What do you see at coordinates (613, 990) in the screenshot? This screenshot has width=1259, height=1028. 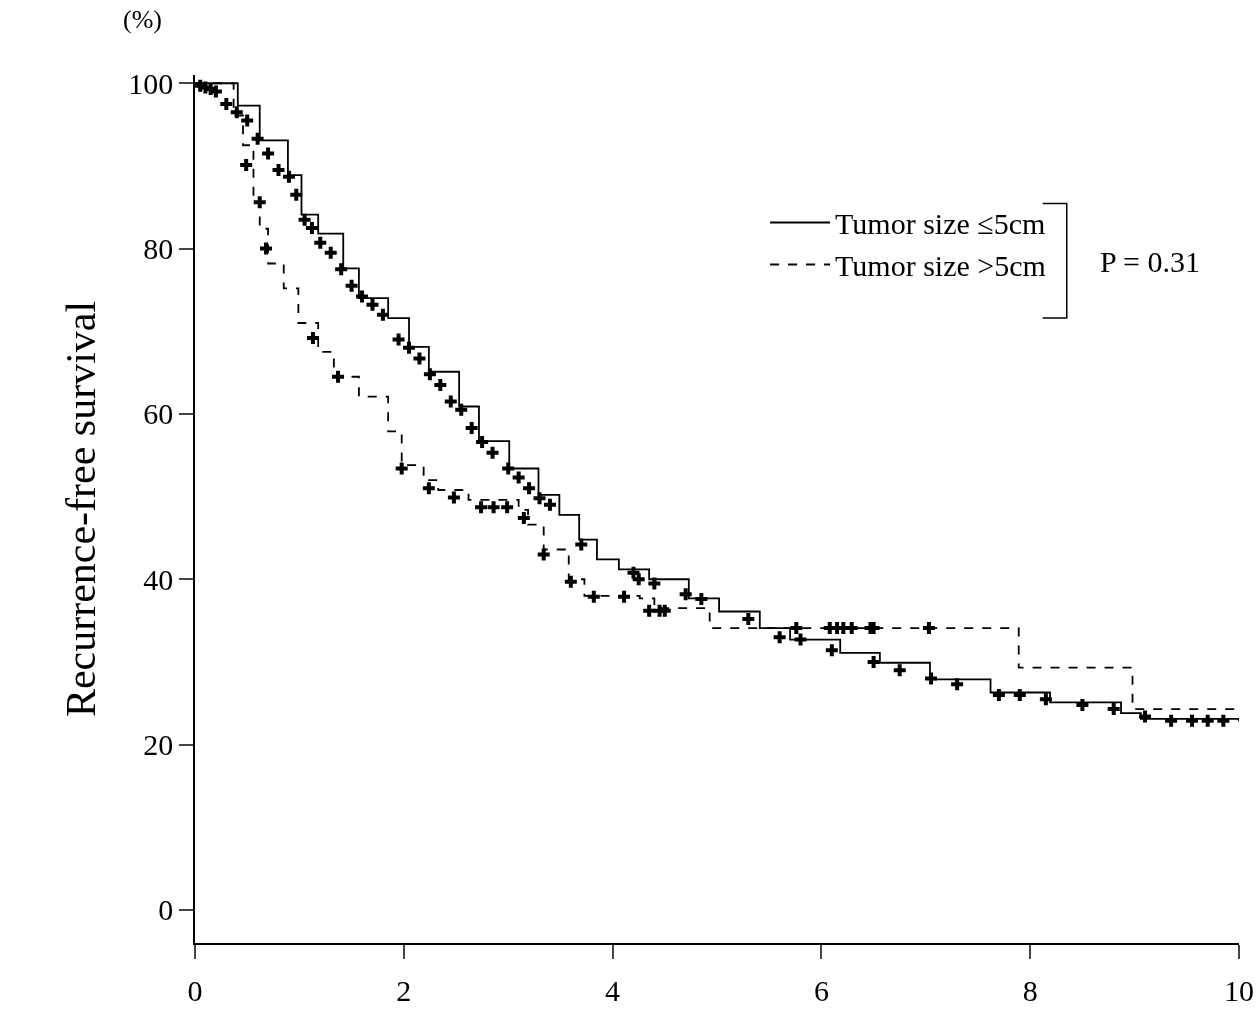 I see `x-tick-label: 4` at bounding box center [613, 990].